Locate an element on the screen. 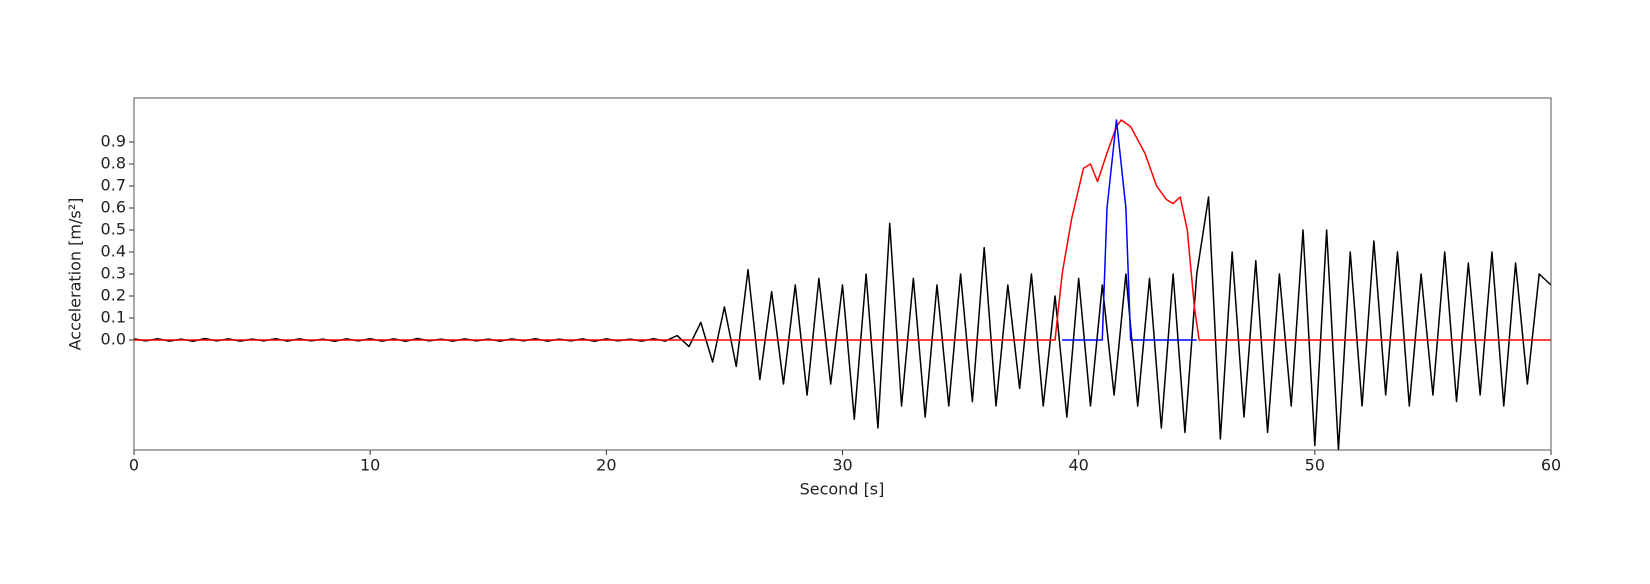  x-axis-label: Second [s] is located at coordinates (842, 489).